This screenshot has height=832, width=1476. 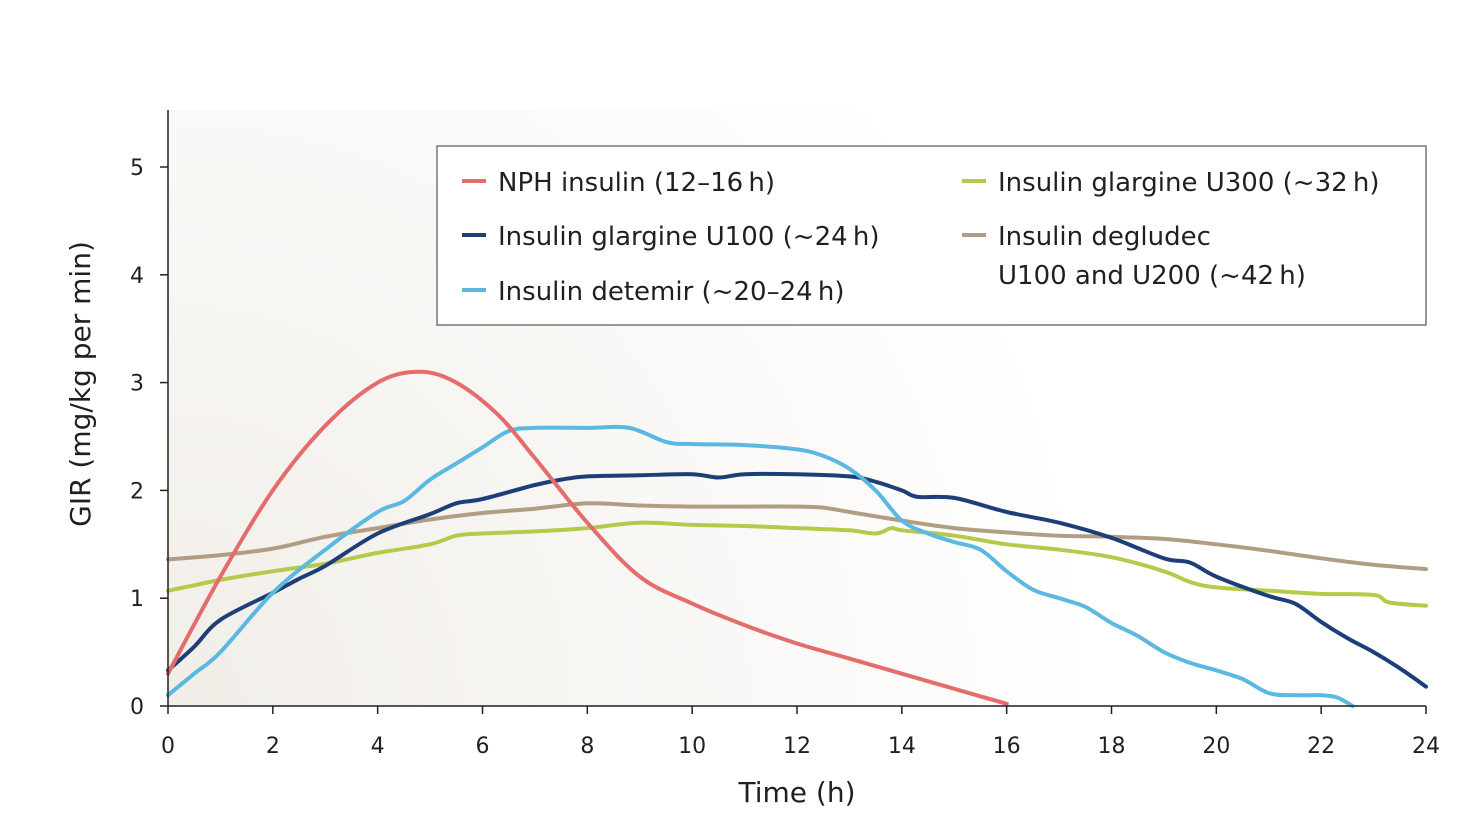 What do you see at coordinates (692, 746) in the screenshot?
I see `x-tick-label: 10` at bounding box center [692, 746].